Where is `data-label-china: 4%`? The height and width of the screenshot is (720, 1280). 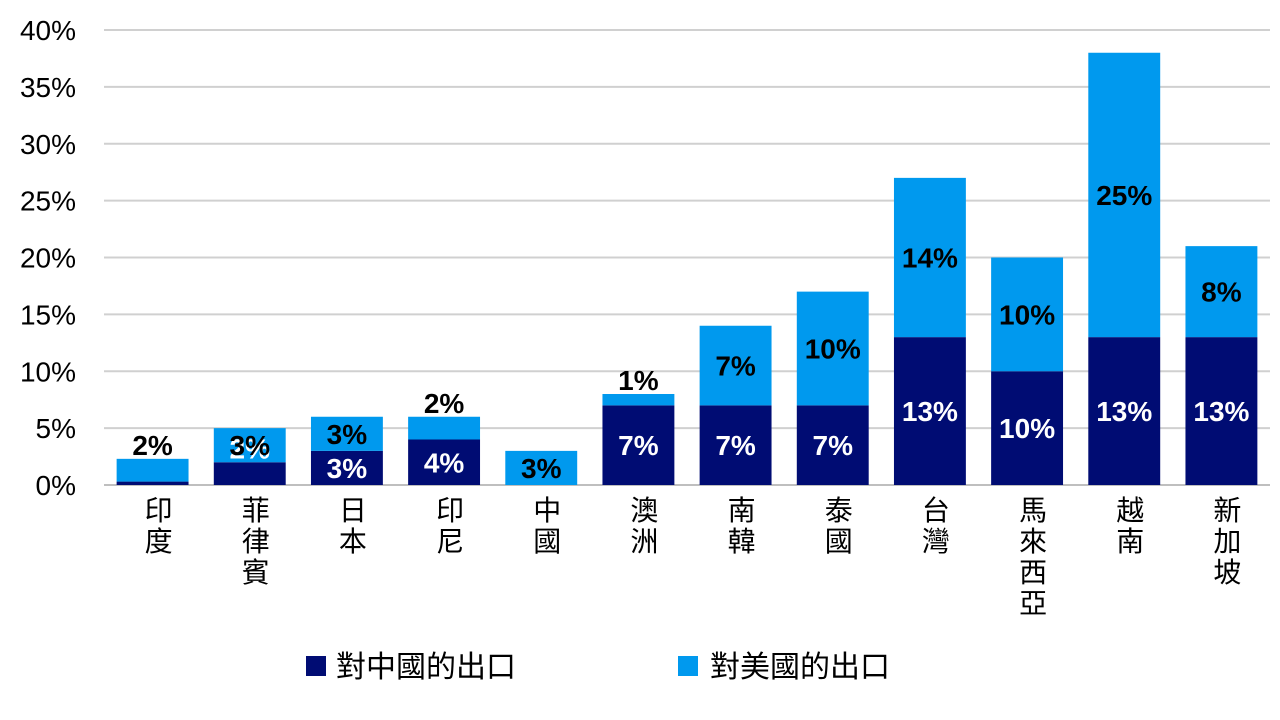
data-label-china: 4% is located at coordinates (444, 462).